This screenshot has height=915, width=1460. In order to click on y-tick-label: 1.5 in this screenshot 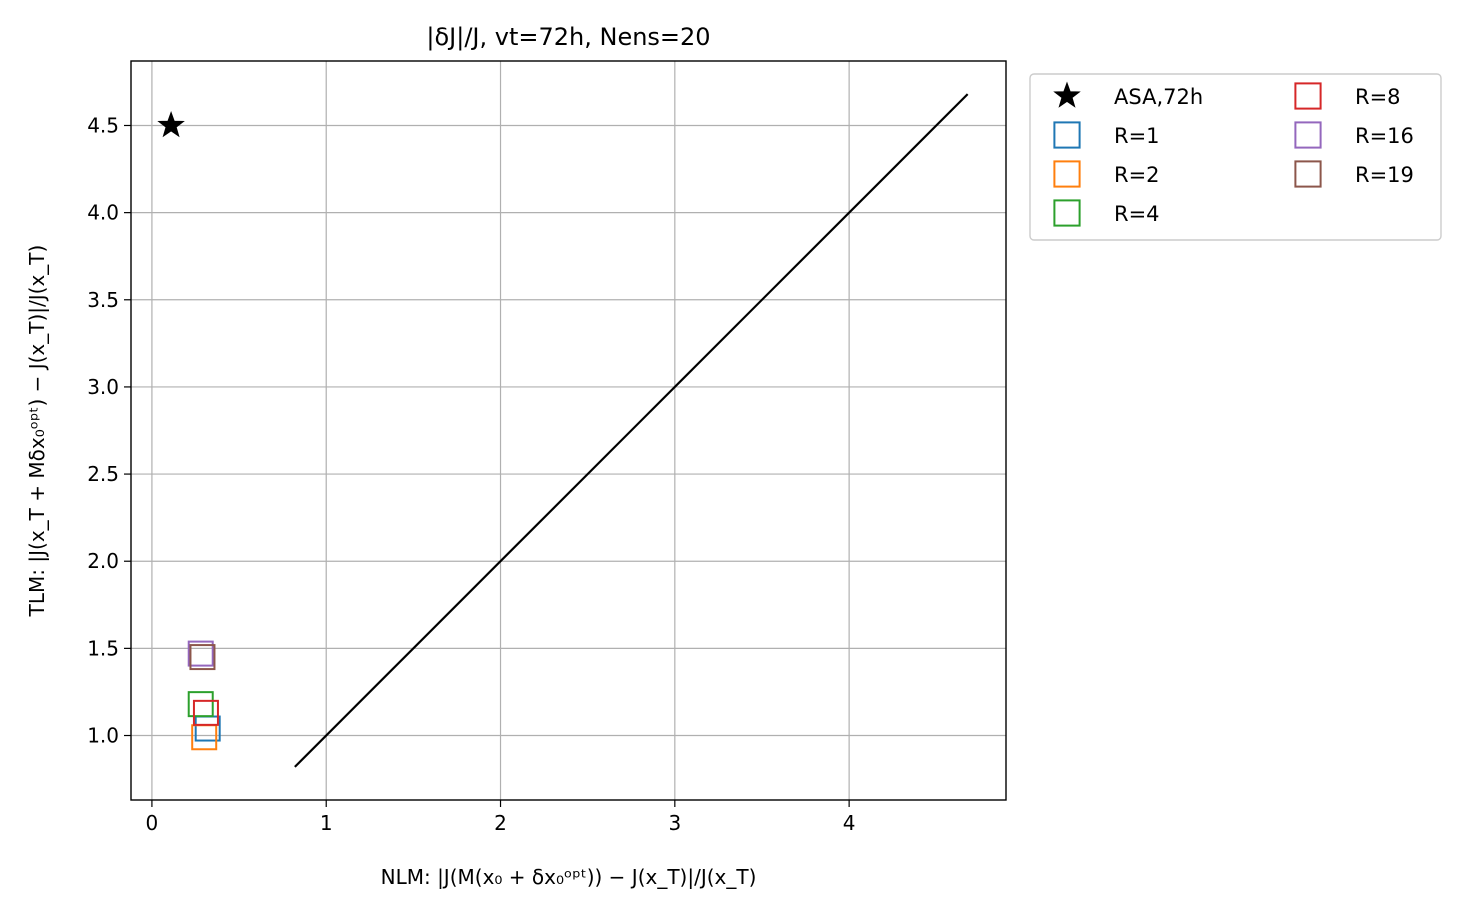, I will do `click(103, 648)`.